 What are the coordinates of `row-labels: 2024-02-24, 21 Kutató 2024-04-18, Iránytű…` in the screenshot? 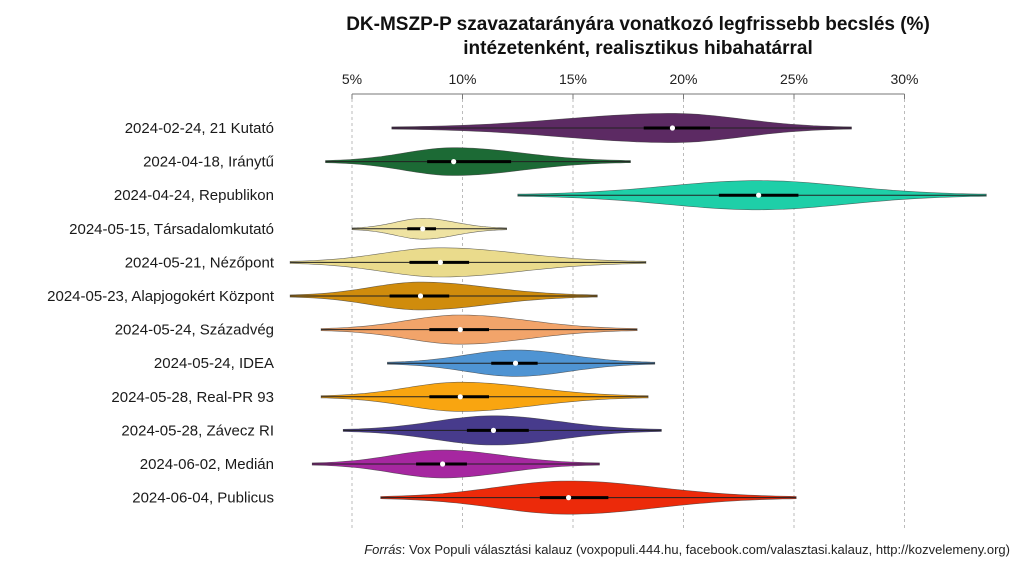 It's located at (161, 313).